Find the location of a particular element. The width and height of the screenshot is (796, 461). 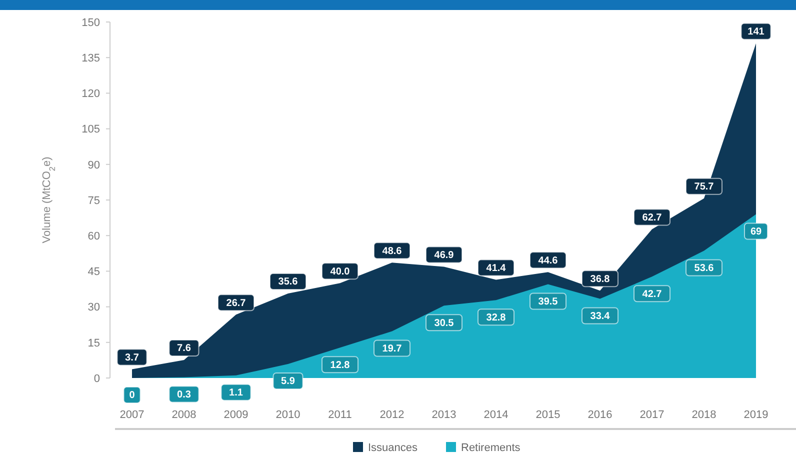

x-tick-label: 2011 is located at coordinates (340, 415).